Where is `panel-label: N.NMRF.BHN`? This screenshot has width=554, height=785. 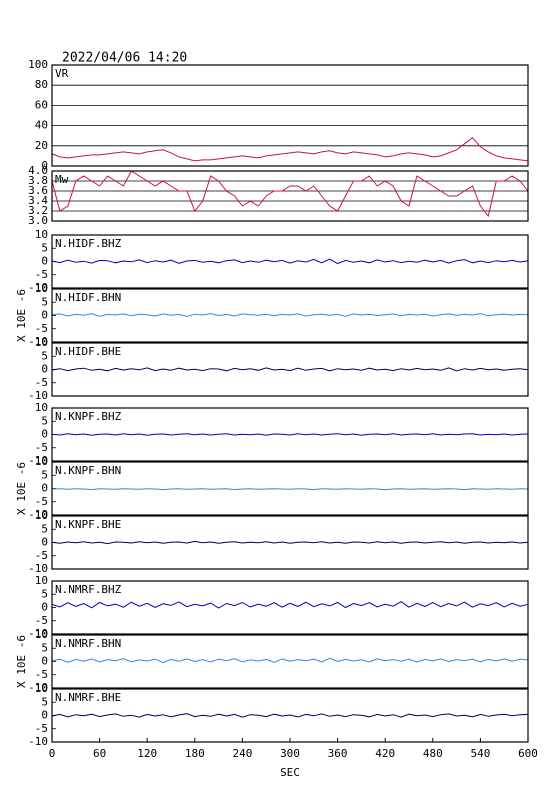
panel-label: N.NMRF.BHN is located at coordinates (88, 643).